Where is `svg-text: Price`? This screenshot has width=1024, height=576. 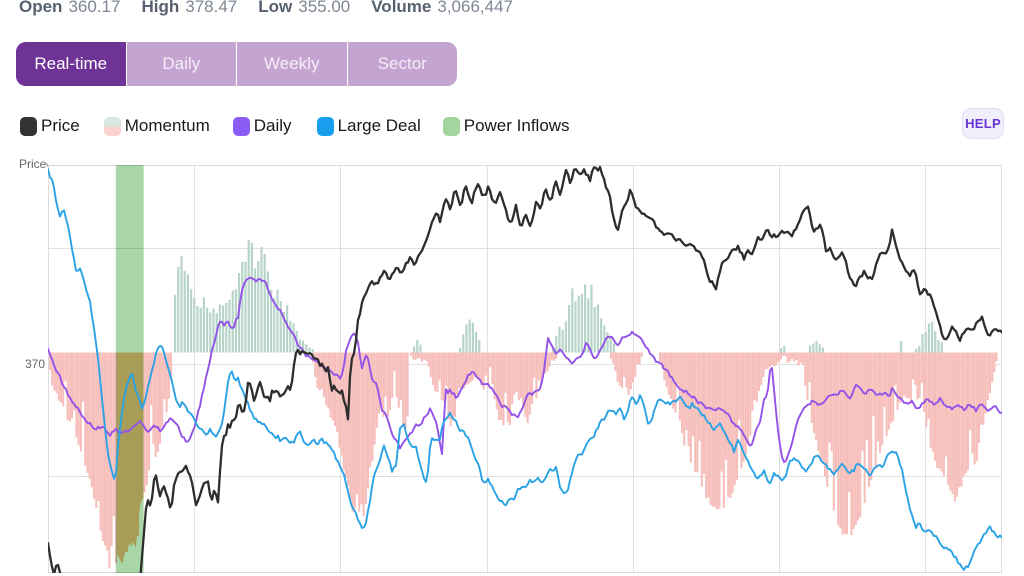 svg-text: Price is located at coordinates (33, 164).